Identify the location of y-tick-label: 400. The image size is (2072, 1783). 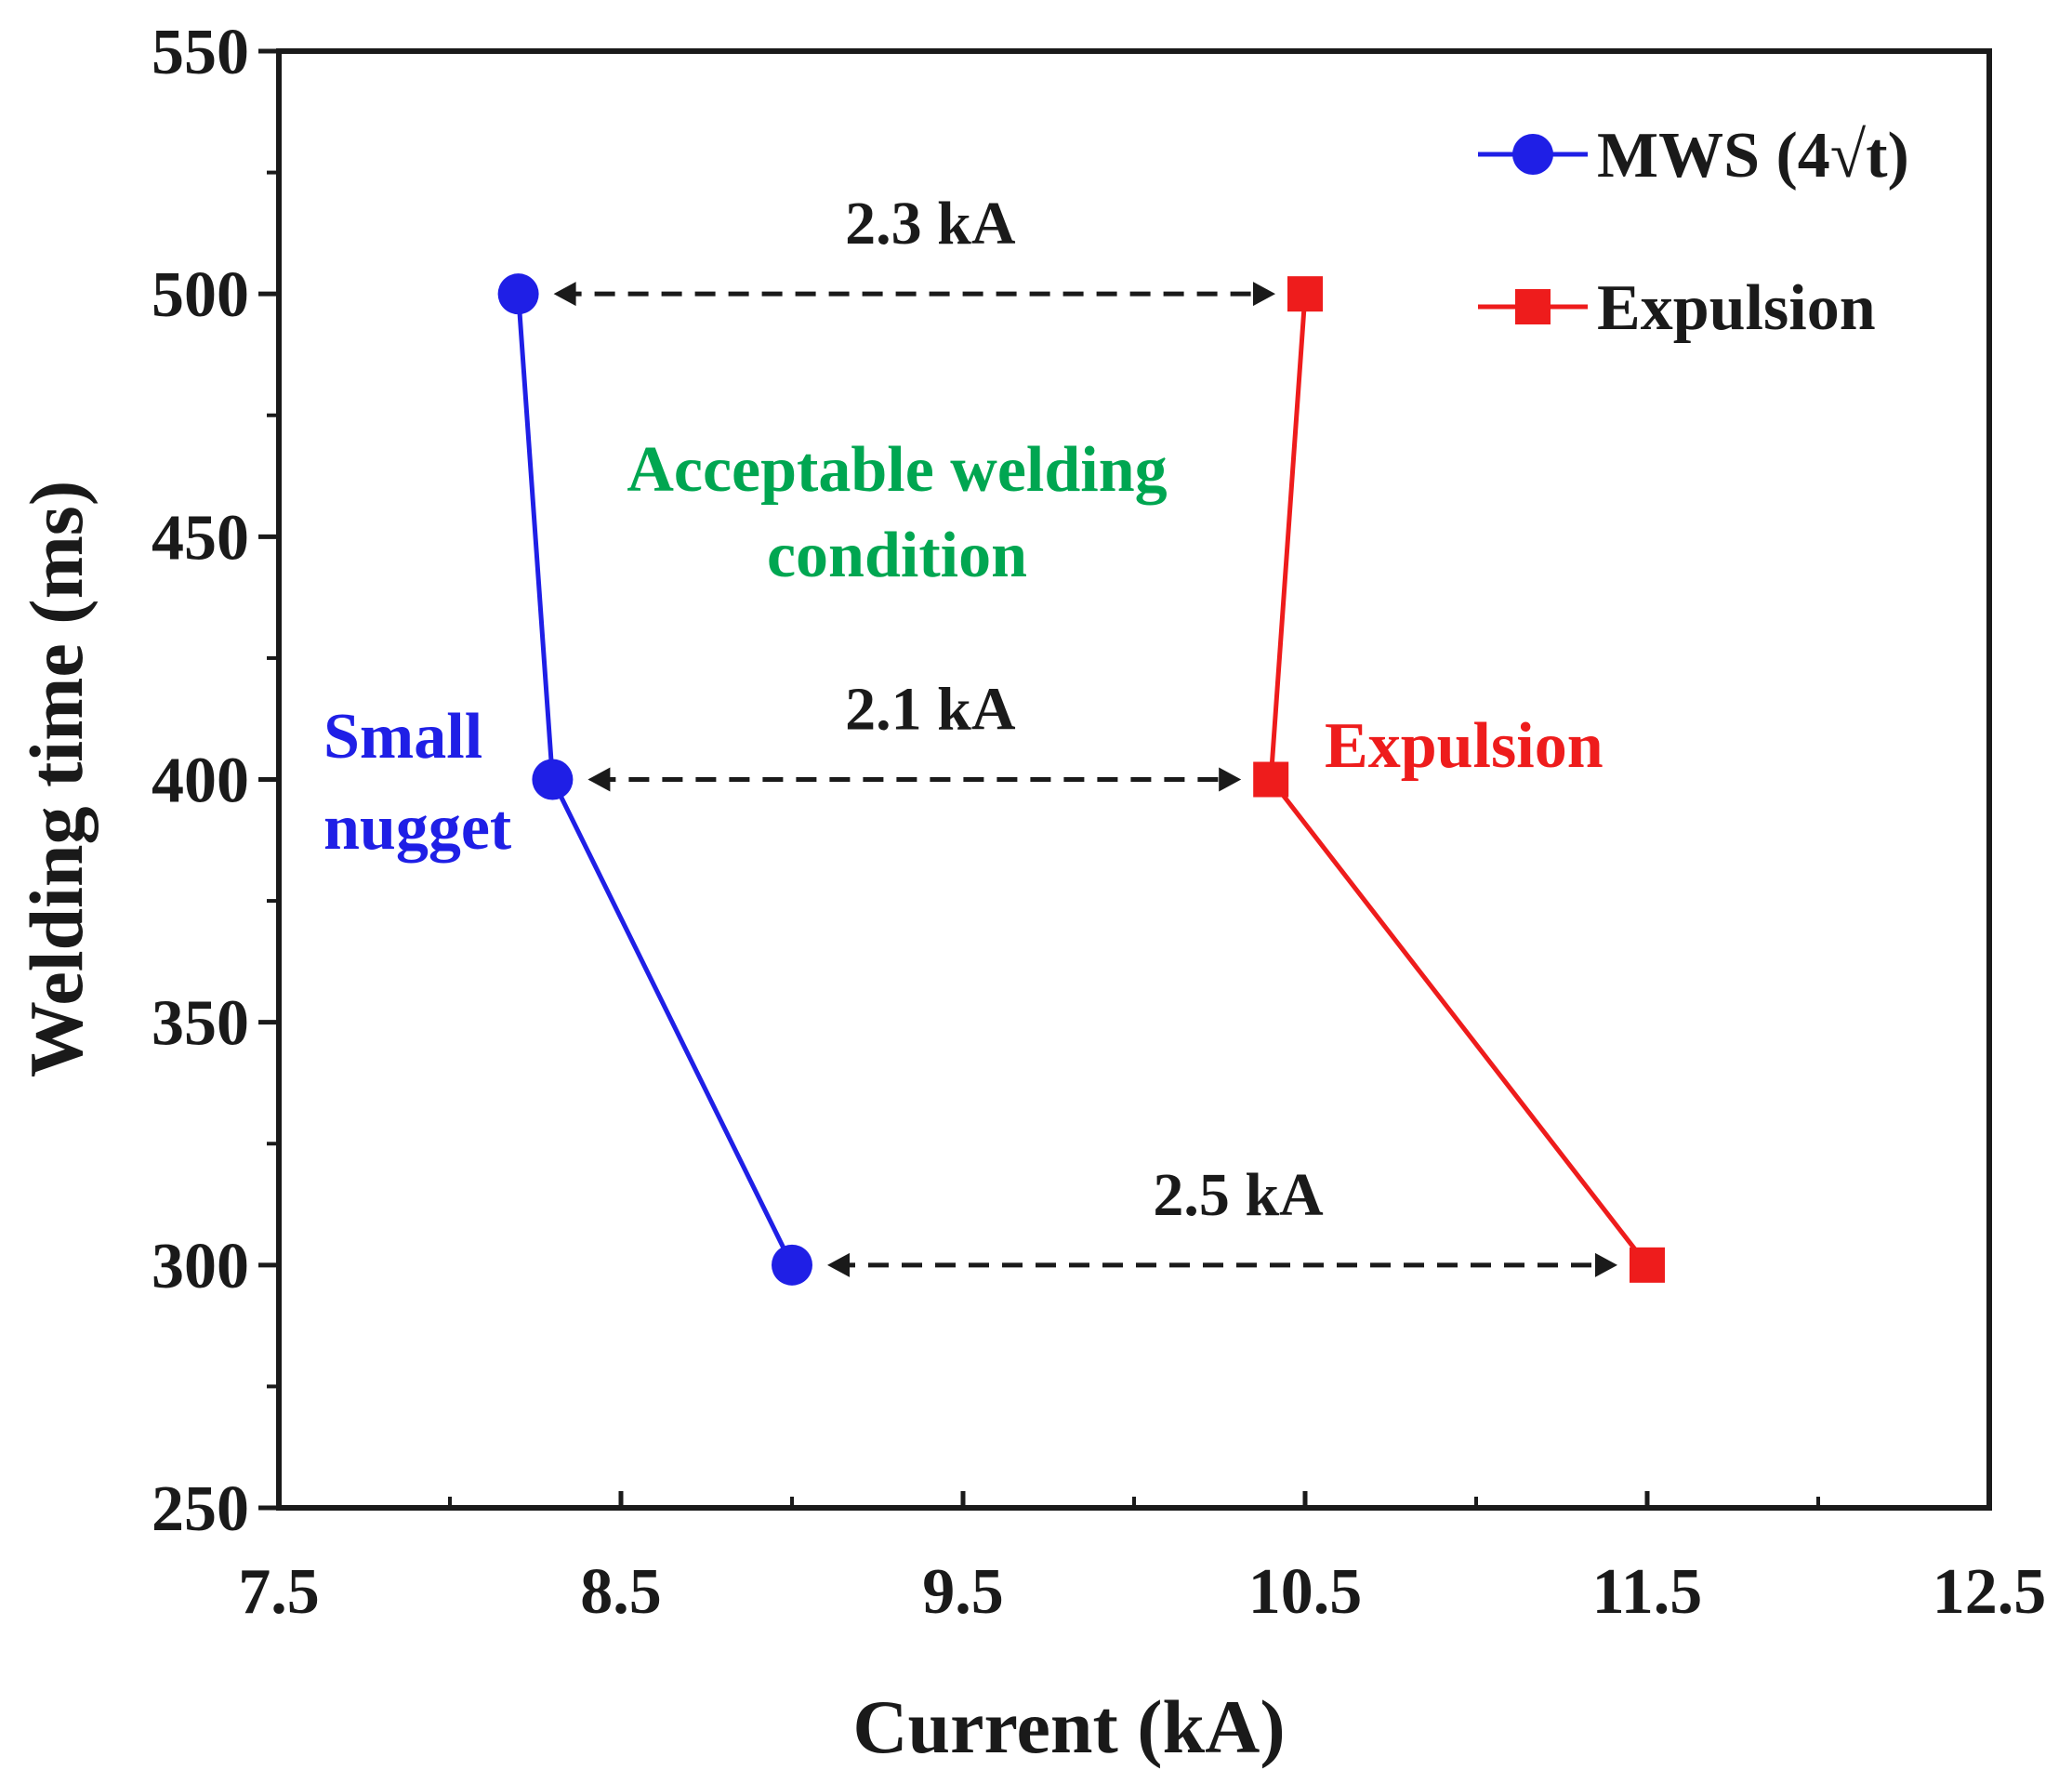
(201, 781).